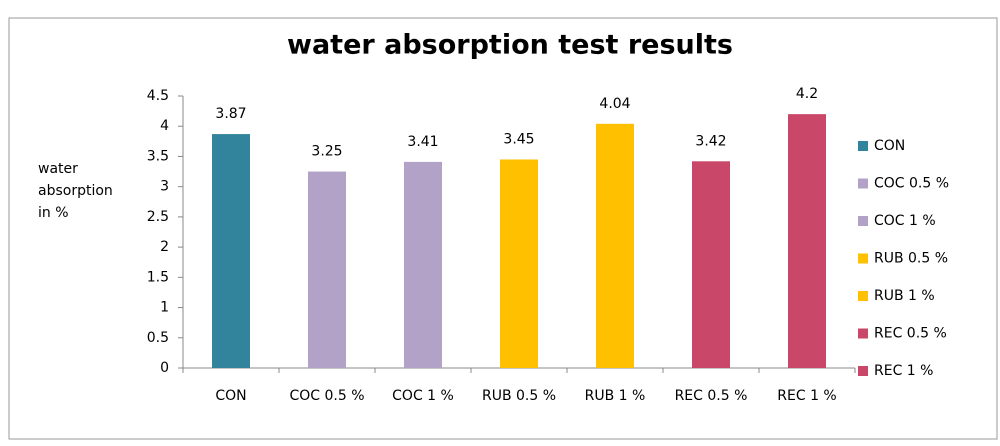 The image size is (1000, 446). I want to click on legend-label: CON, so click(889, 146).